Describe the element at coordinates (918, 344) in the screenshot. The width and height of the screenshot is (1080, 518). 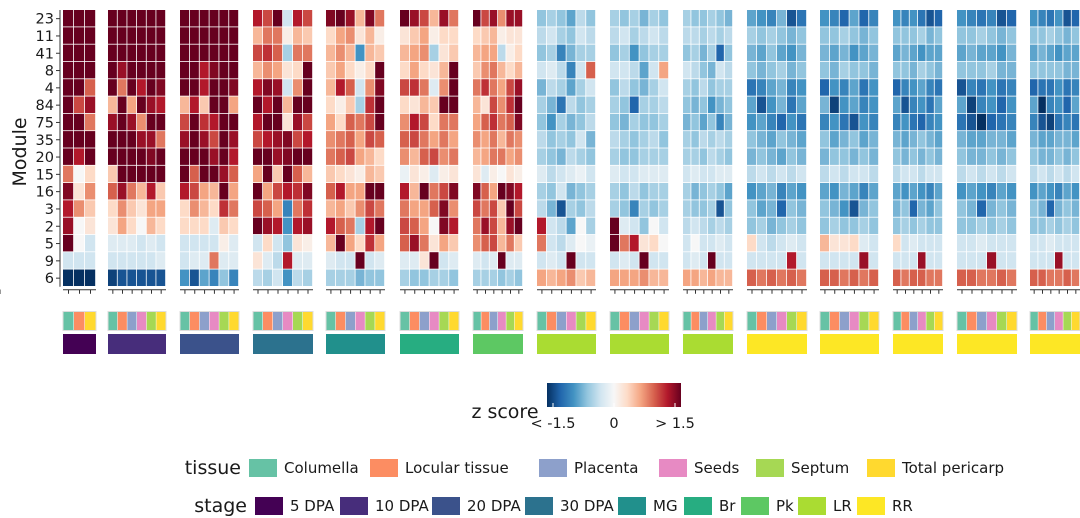
I see `stage-annotation-bar` at that location.